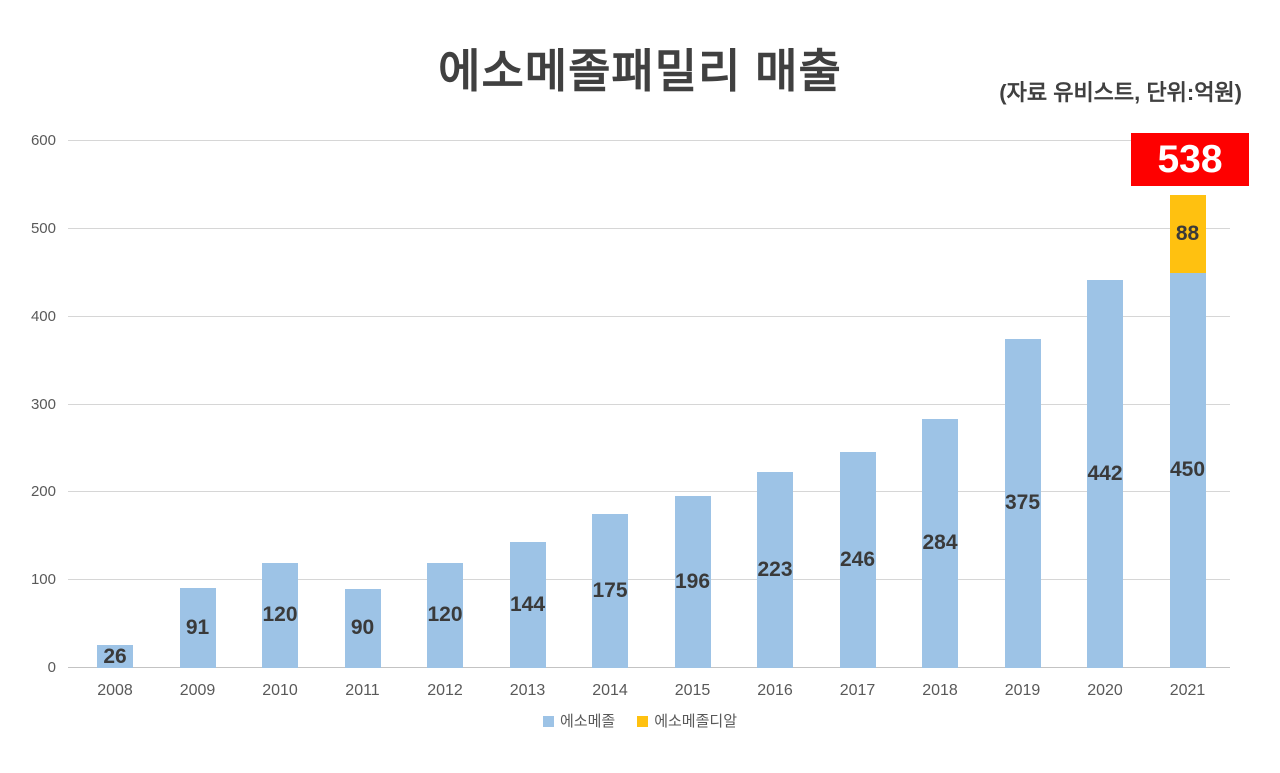 This screenshot has height=773, width=1280. I want to click on bar-value-label: 442, so click(1105, 473).